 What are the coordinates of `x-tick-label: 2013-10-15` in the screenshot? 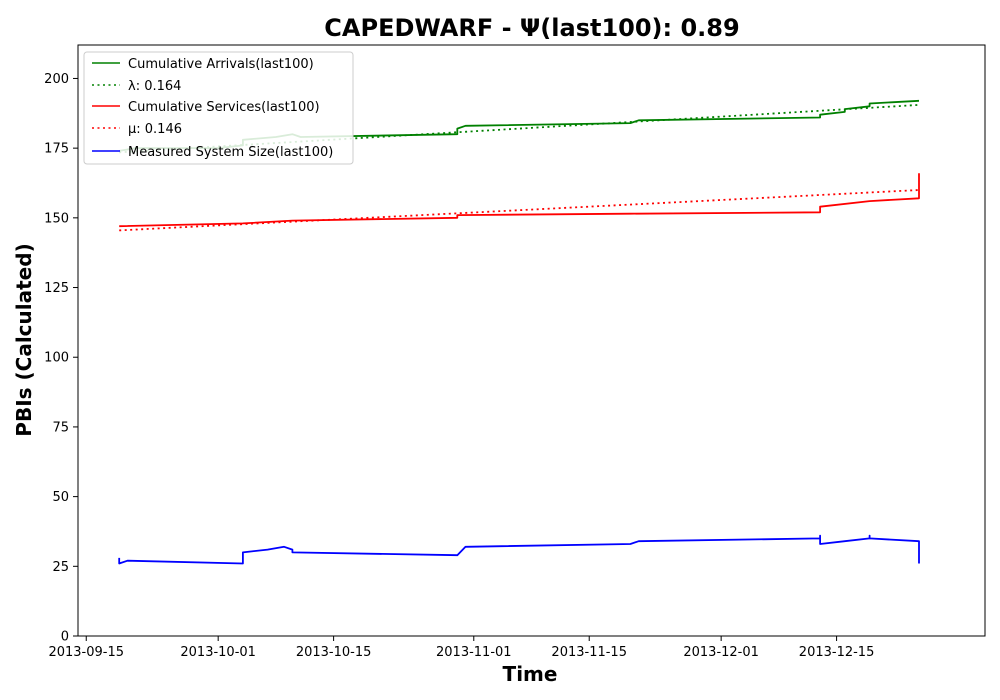 It's located at (334, 652).